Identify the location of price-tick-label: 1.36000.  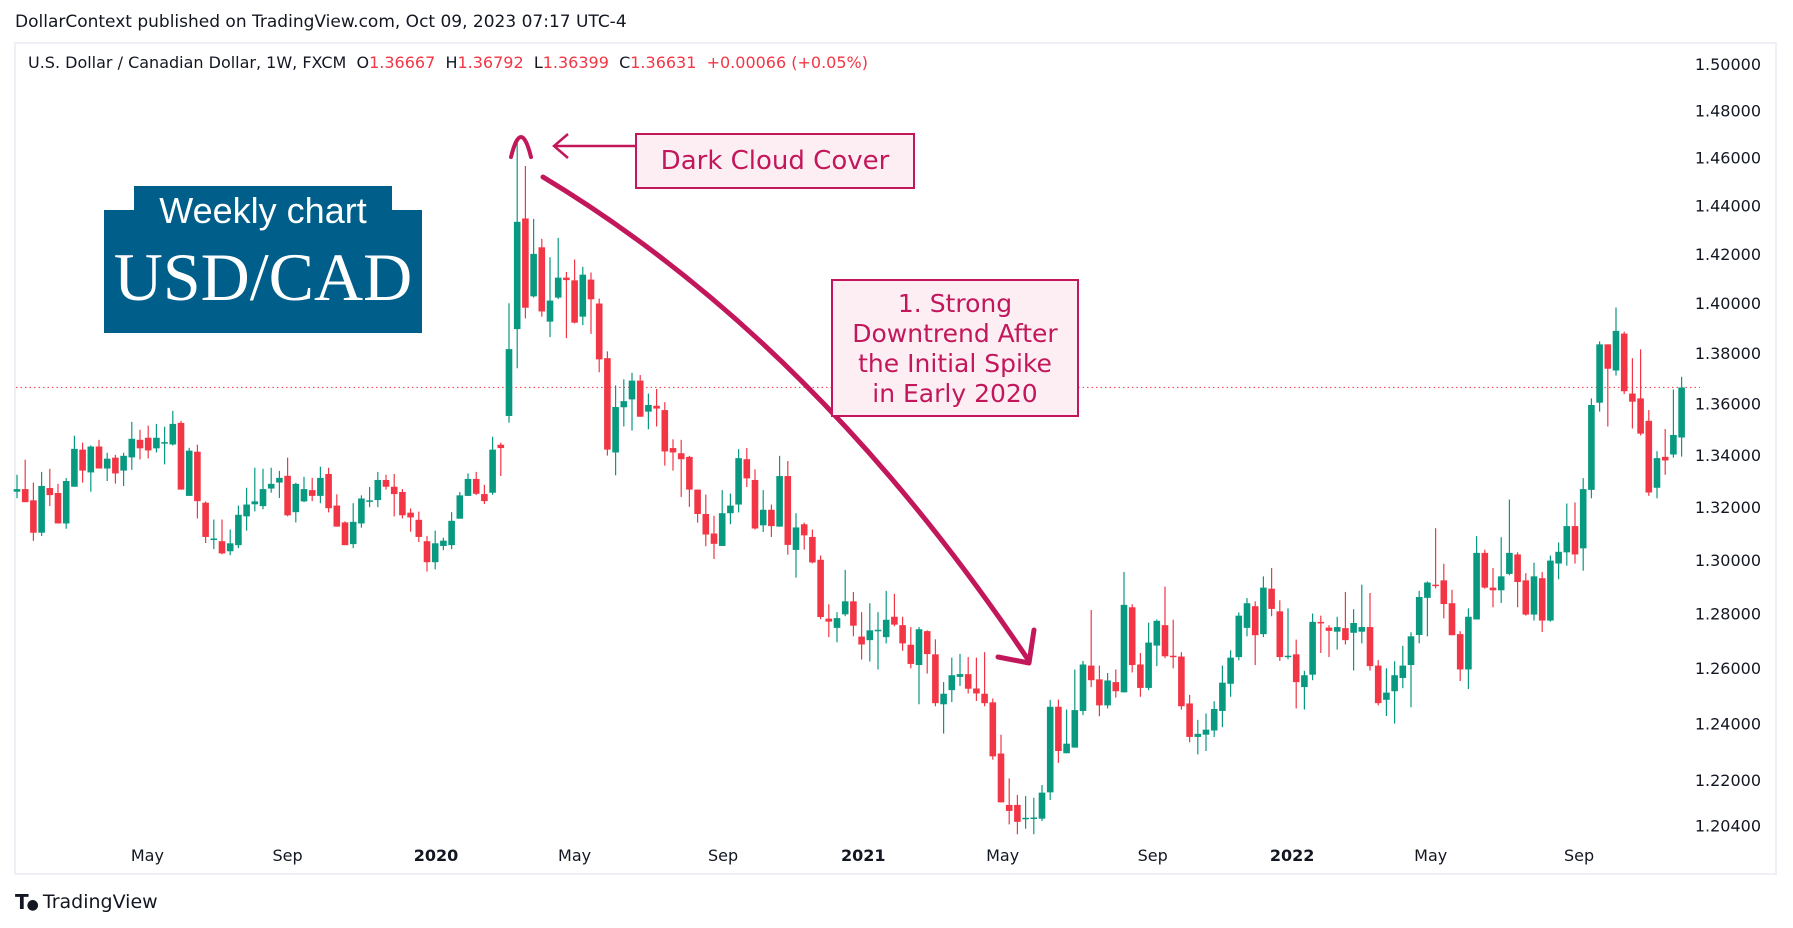
(1728, 403).